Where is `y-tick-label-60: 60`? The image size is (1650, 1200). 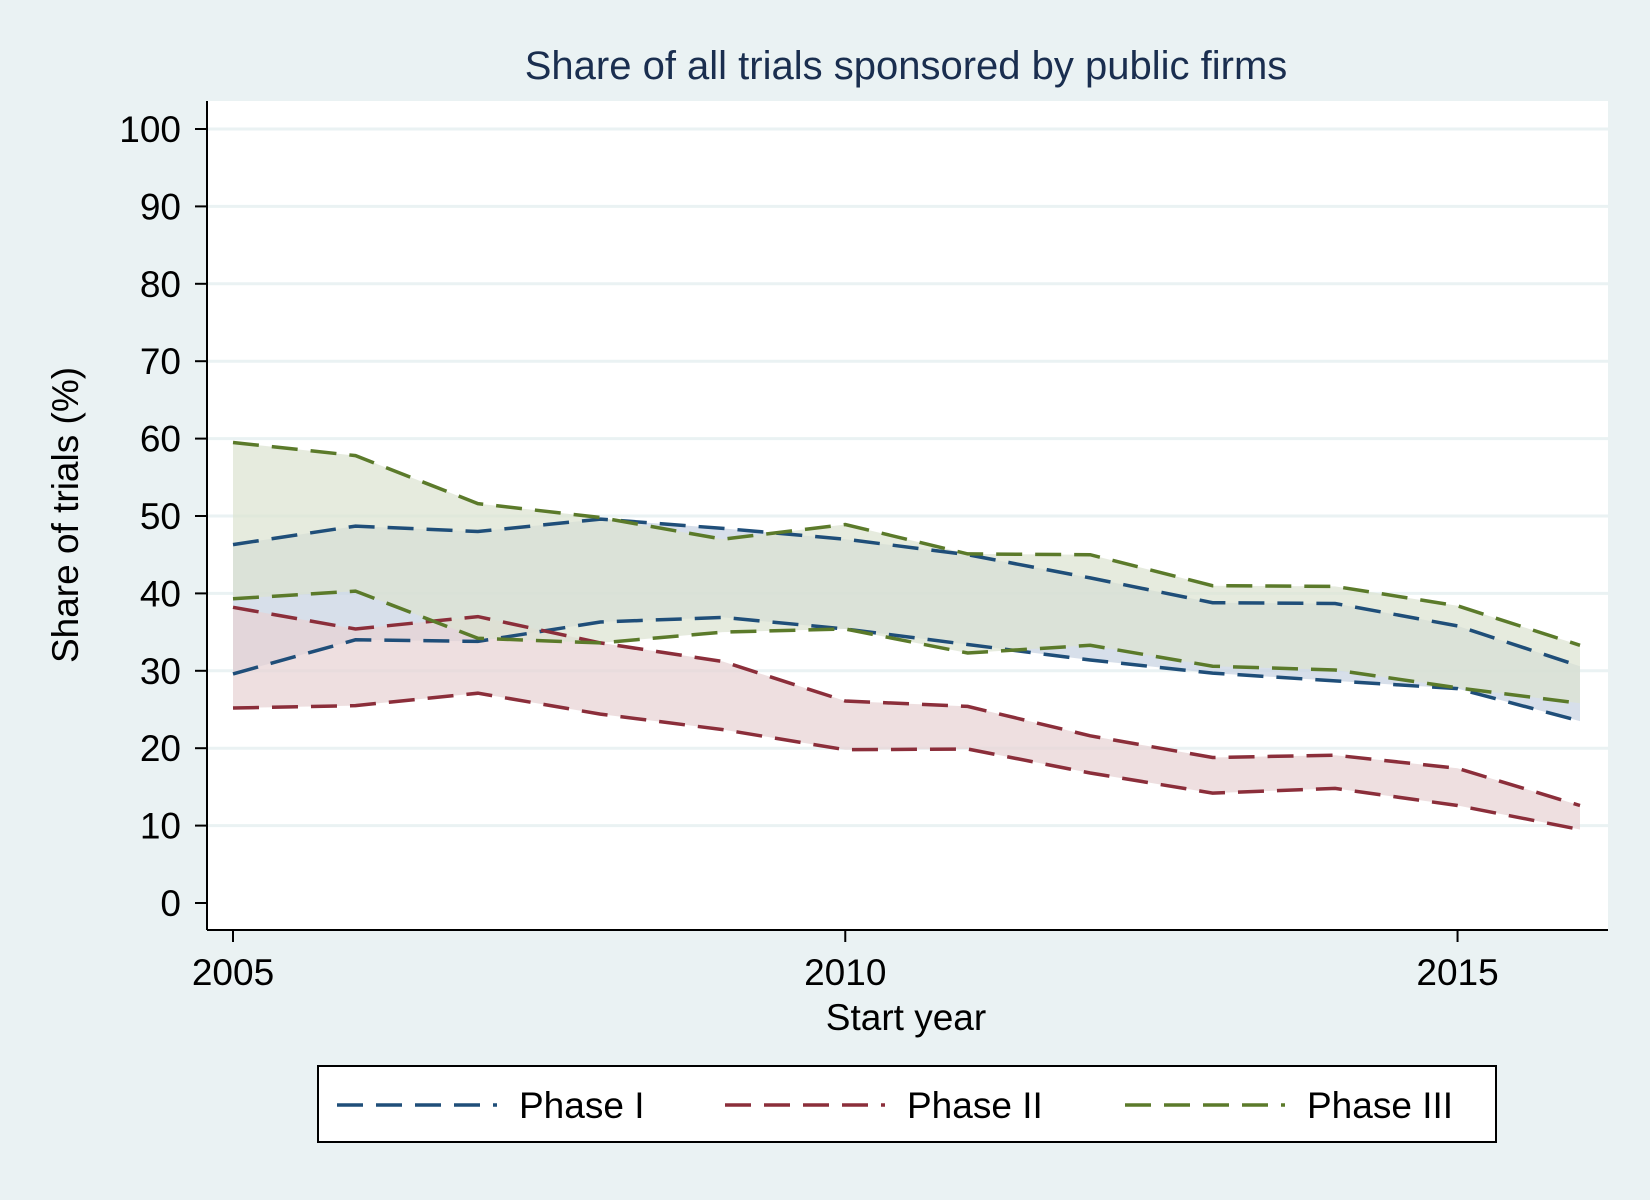
y-tick-label-60: 60 is located at coordinates (160, 439).